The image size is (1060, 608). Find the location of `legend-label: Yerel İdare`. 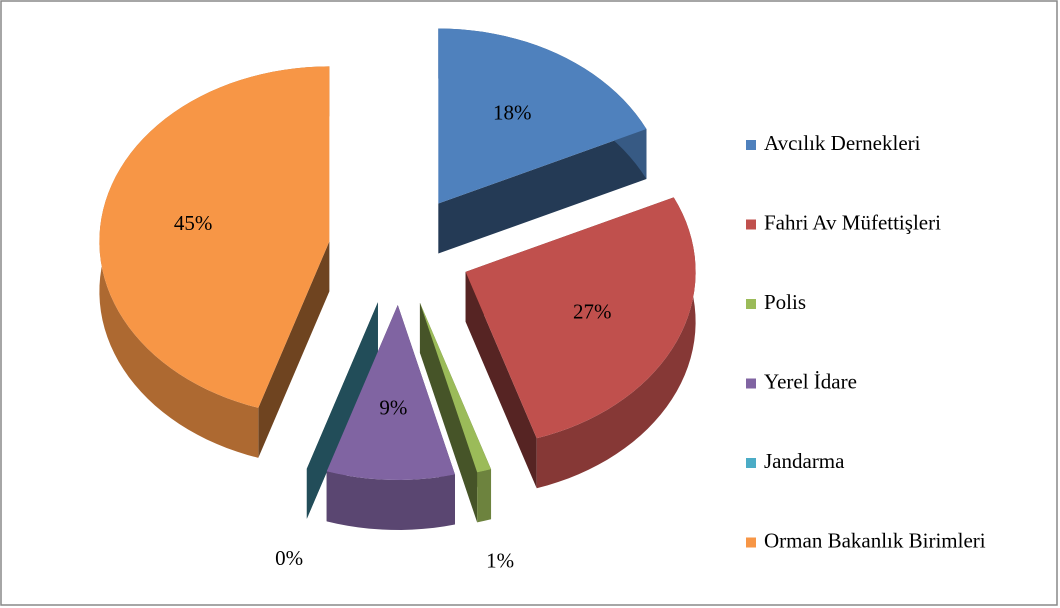

legend-label: Yerel İdare is located at coordinates (810, 381).